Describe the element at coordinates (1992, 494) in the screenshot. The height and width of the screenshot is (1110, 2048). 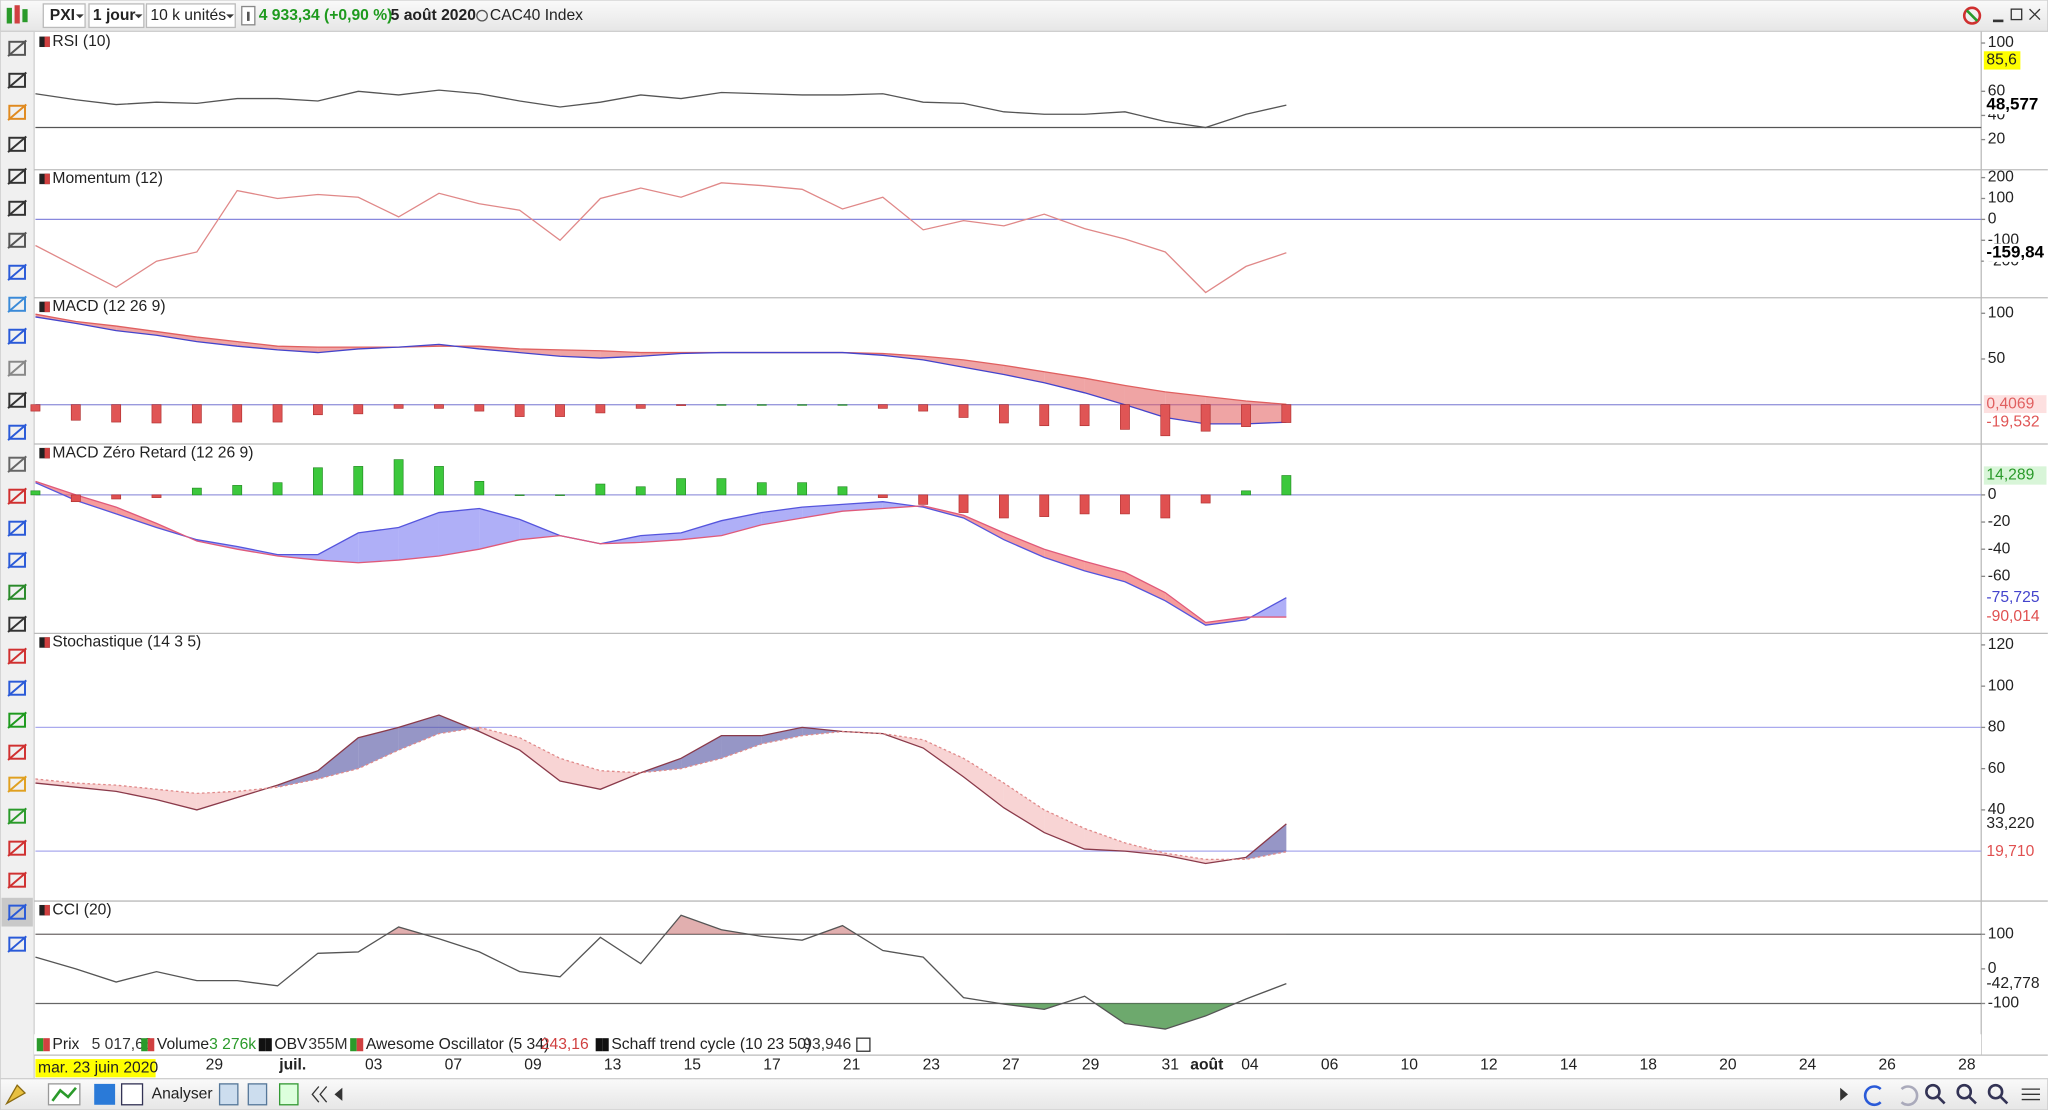
I see `y-tick-label: 0` at that location.